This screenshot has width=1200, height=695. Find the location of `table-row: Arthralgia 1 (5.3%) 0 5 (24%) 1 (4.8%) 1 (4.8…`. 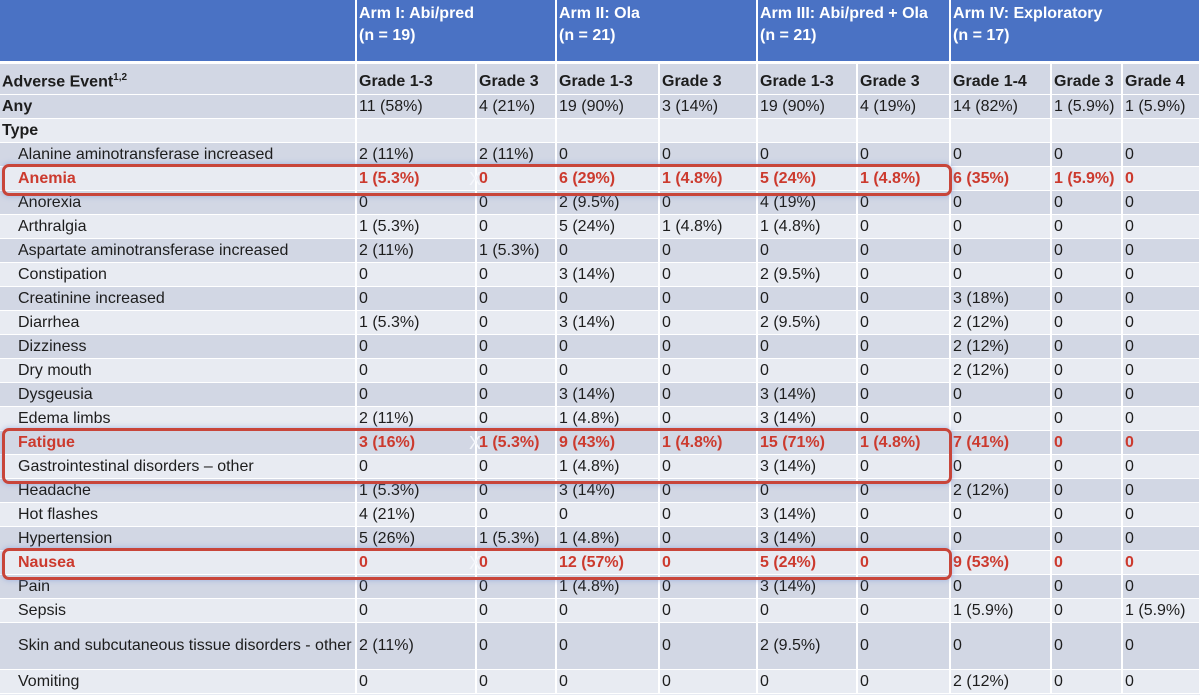

table-row: Arthralgia 1 (5.3%) 0 5 (24%) 1 (4.8%) 1 (4.8… is located at coordinates (600, 226).